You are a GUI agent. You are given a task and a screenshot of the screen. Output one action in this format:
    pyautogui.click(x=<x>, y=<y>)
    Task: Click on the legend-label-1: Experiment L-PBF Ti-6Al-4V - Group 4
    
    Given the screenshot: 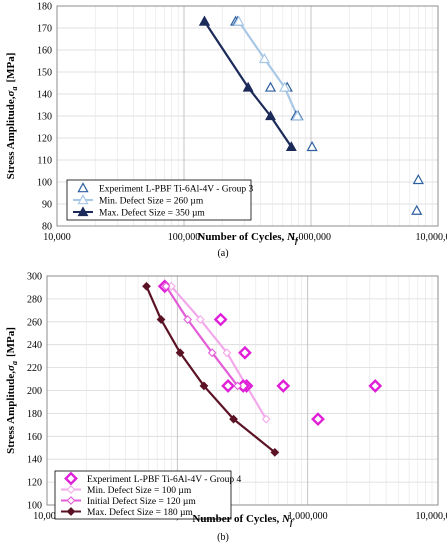 What is the action you would take?
    pyautogui.click(x=164, y=480)
    